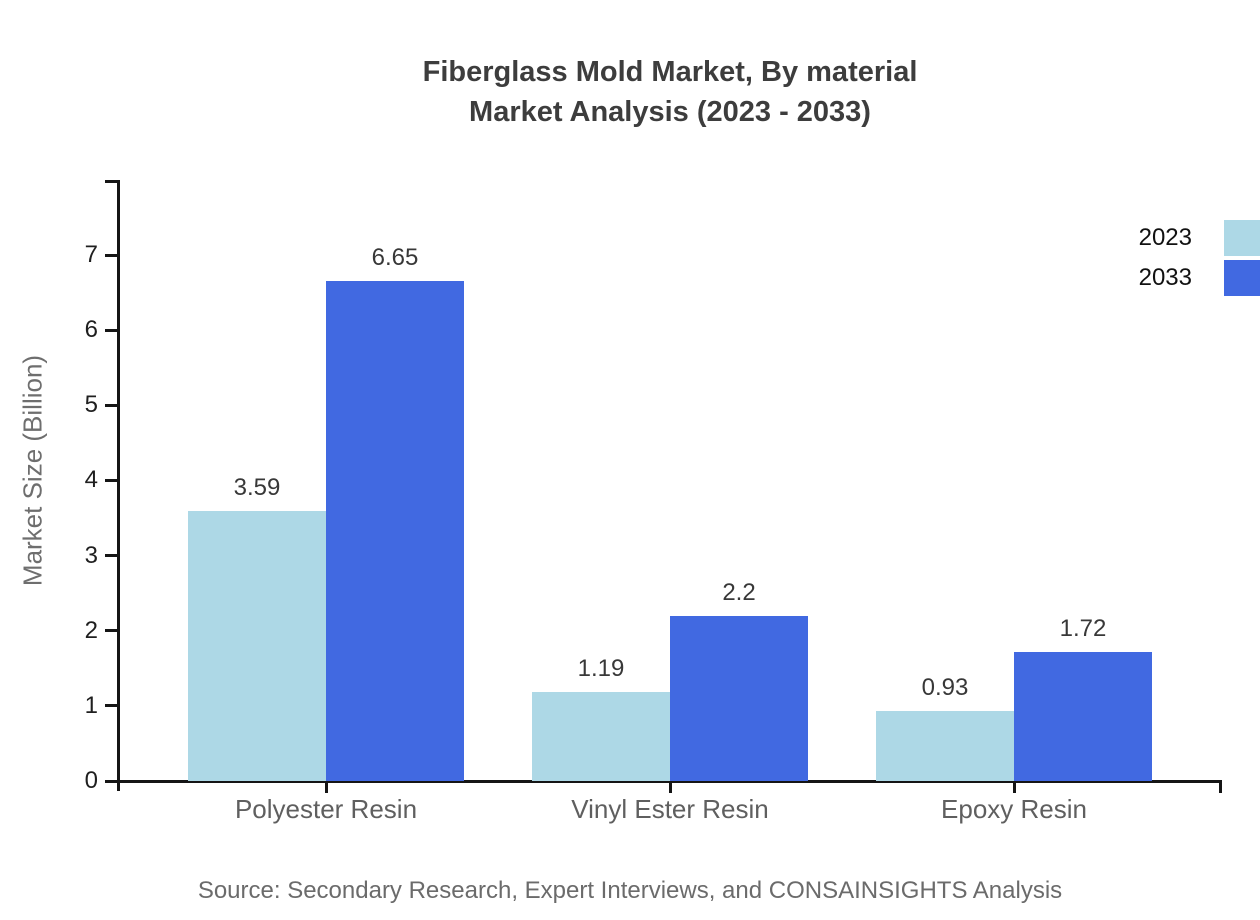 The image size is (1260, 920). What do you see at coordinates (395, 258) in the screenshot?
I see `bar-value-label: 6.65` at bounding box center [395, 258].